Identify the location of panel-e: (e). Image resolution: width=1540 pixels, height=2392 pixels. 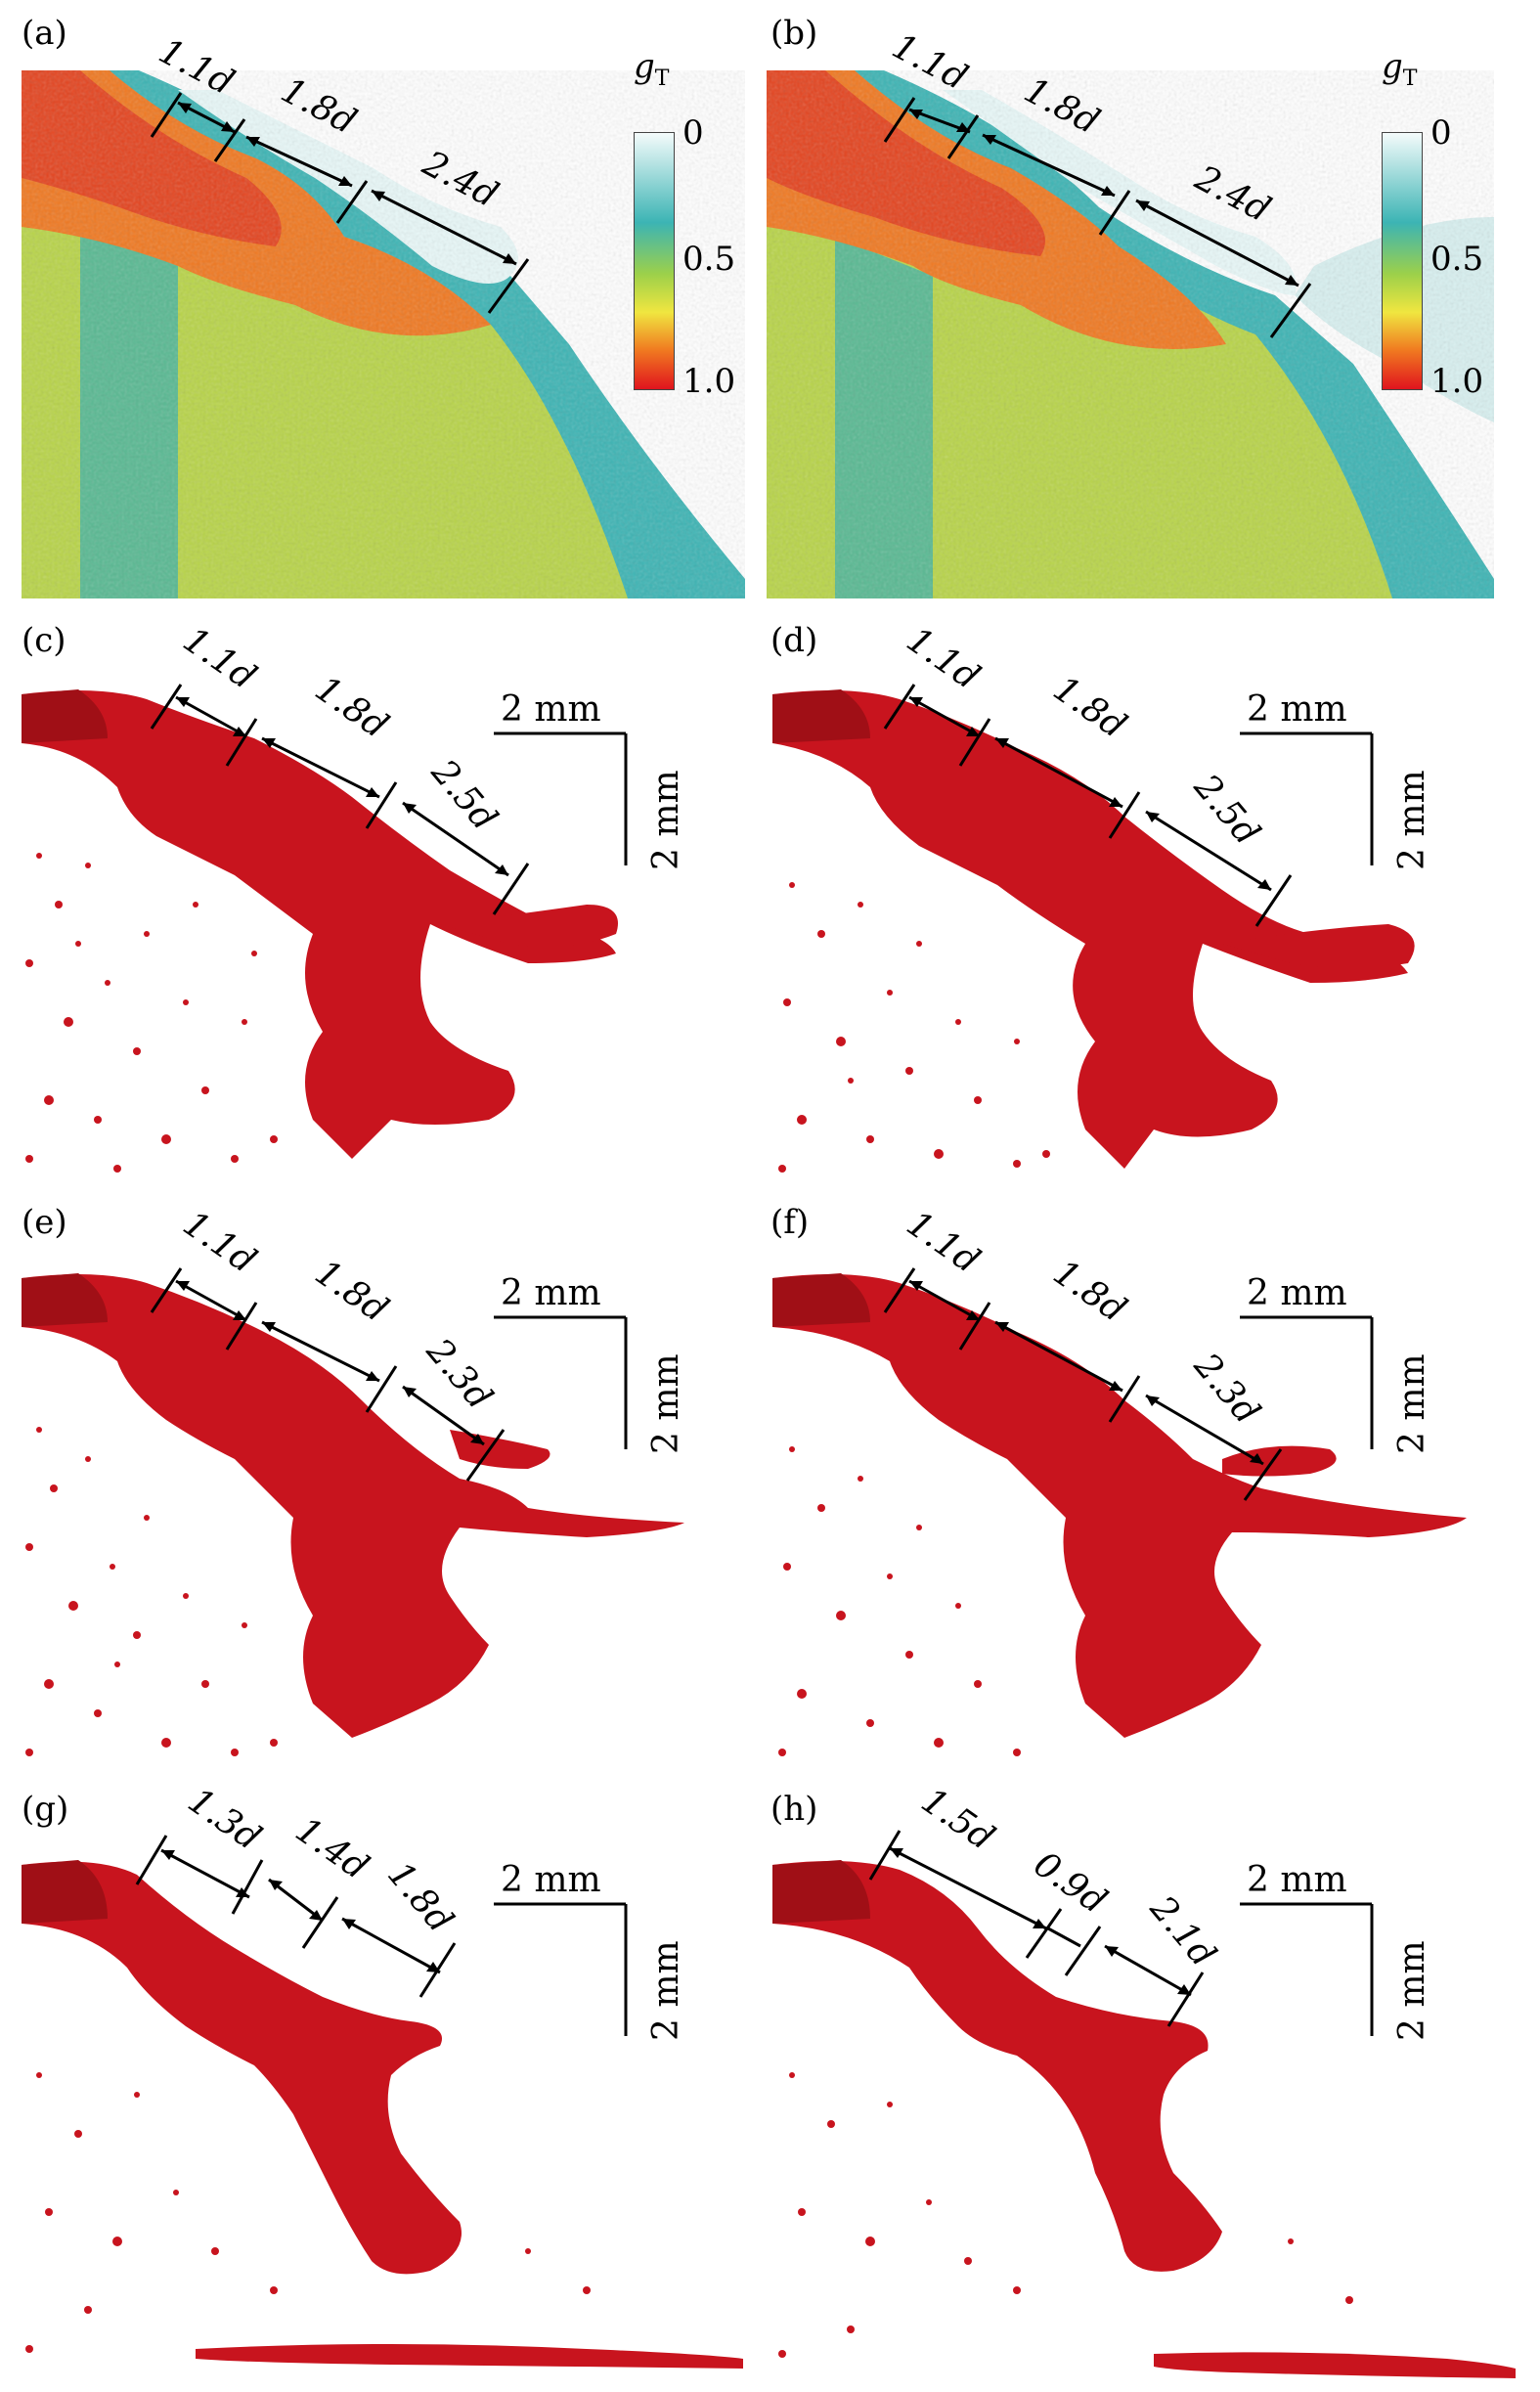
(376, 1483).